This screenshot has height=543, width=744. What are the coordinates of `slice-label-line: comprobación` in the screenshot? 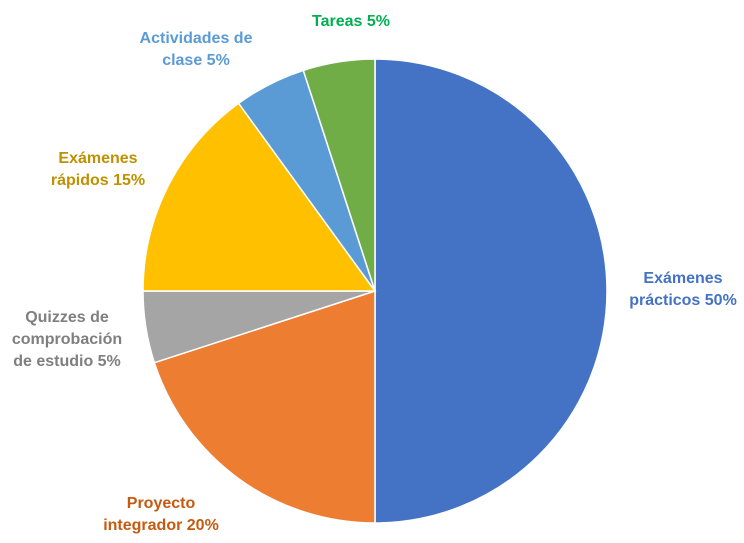 It's located at (67, 339).